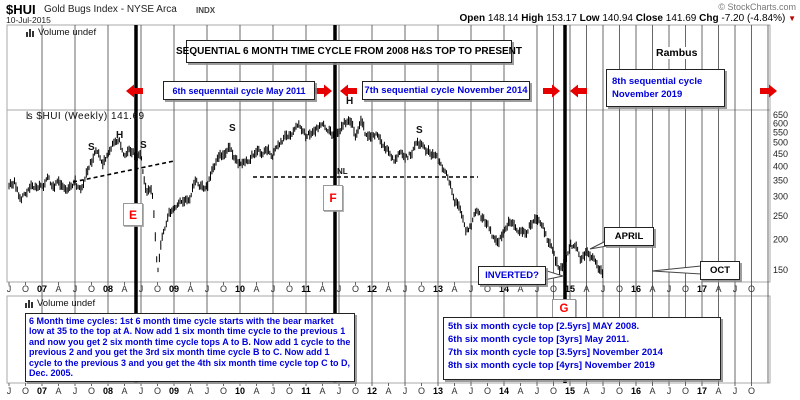 The image size is (800, 400). I want to click on oct-callout-tail, so click(676, 270).